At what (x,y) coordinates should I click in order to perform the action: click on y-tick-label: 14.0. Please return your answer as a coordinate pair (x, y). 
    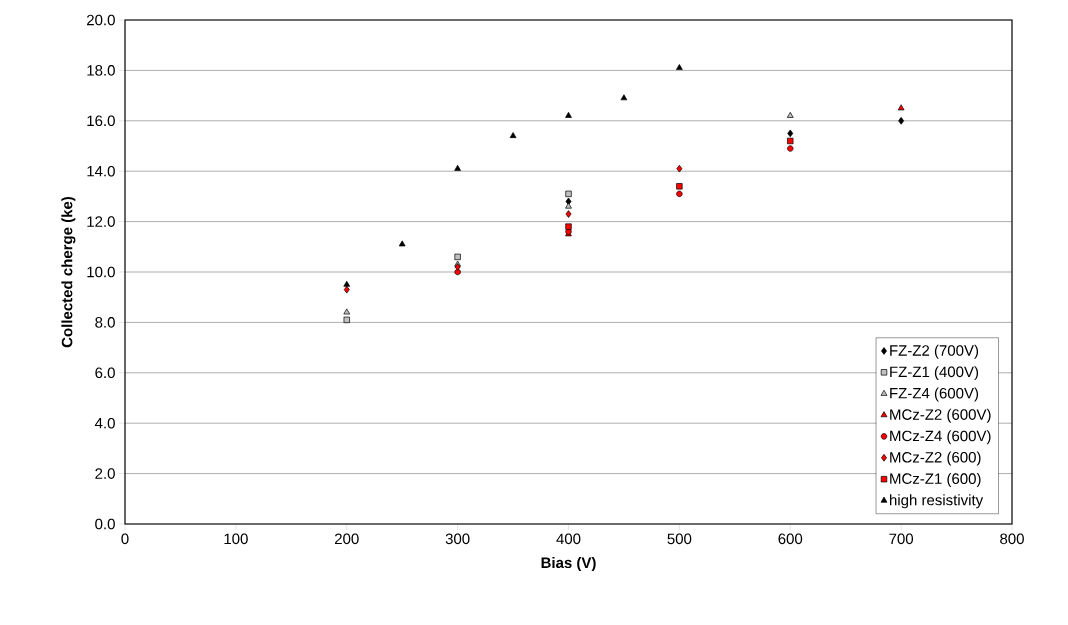
    Looking at the image, I should click on (101, 171).